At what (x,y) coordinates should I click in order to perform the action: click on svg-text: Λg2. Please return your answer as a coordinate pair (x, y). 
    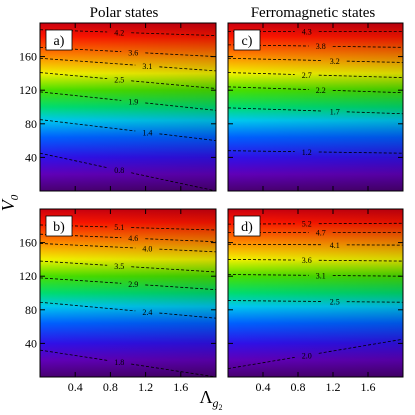
    Looking at the image, I should click on (210, 399).